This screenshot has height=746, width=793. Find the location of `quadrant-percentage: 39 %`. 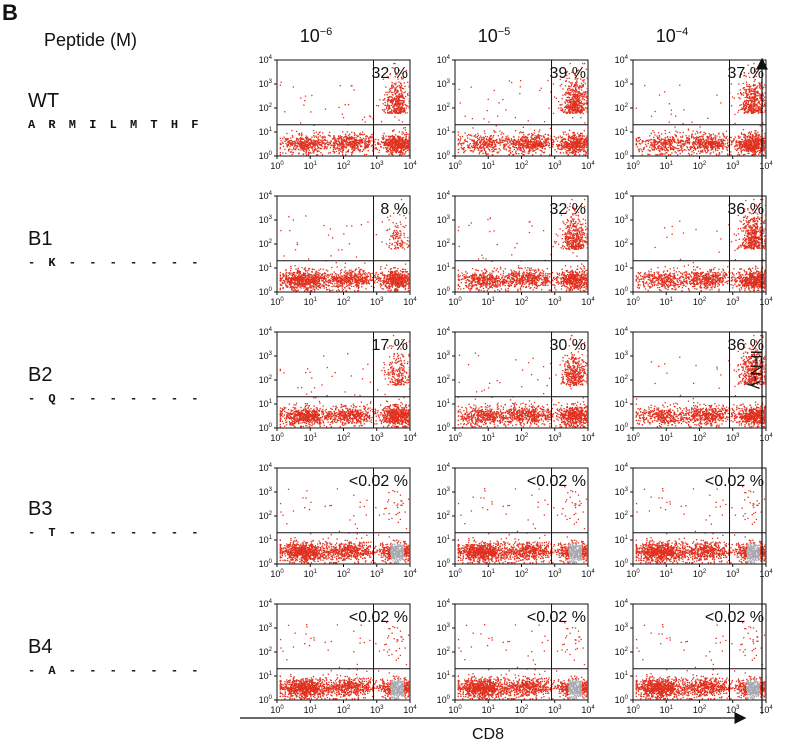

quadrant-percentage: 39 % is located at coordinates (568, 73).